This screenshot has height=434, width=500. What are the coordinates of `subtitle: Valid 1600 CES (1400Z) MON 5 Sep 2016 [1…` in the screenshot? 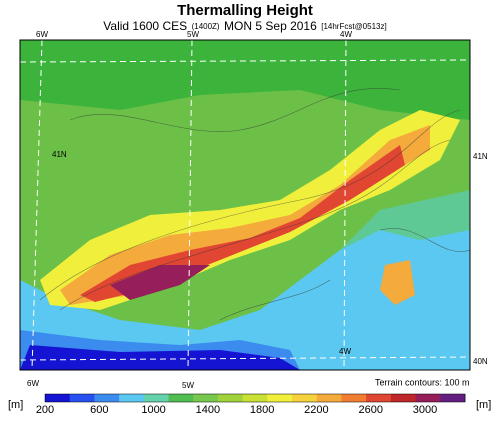 It's located at (244, 26).